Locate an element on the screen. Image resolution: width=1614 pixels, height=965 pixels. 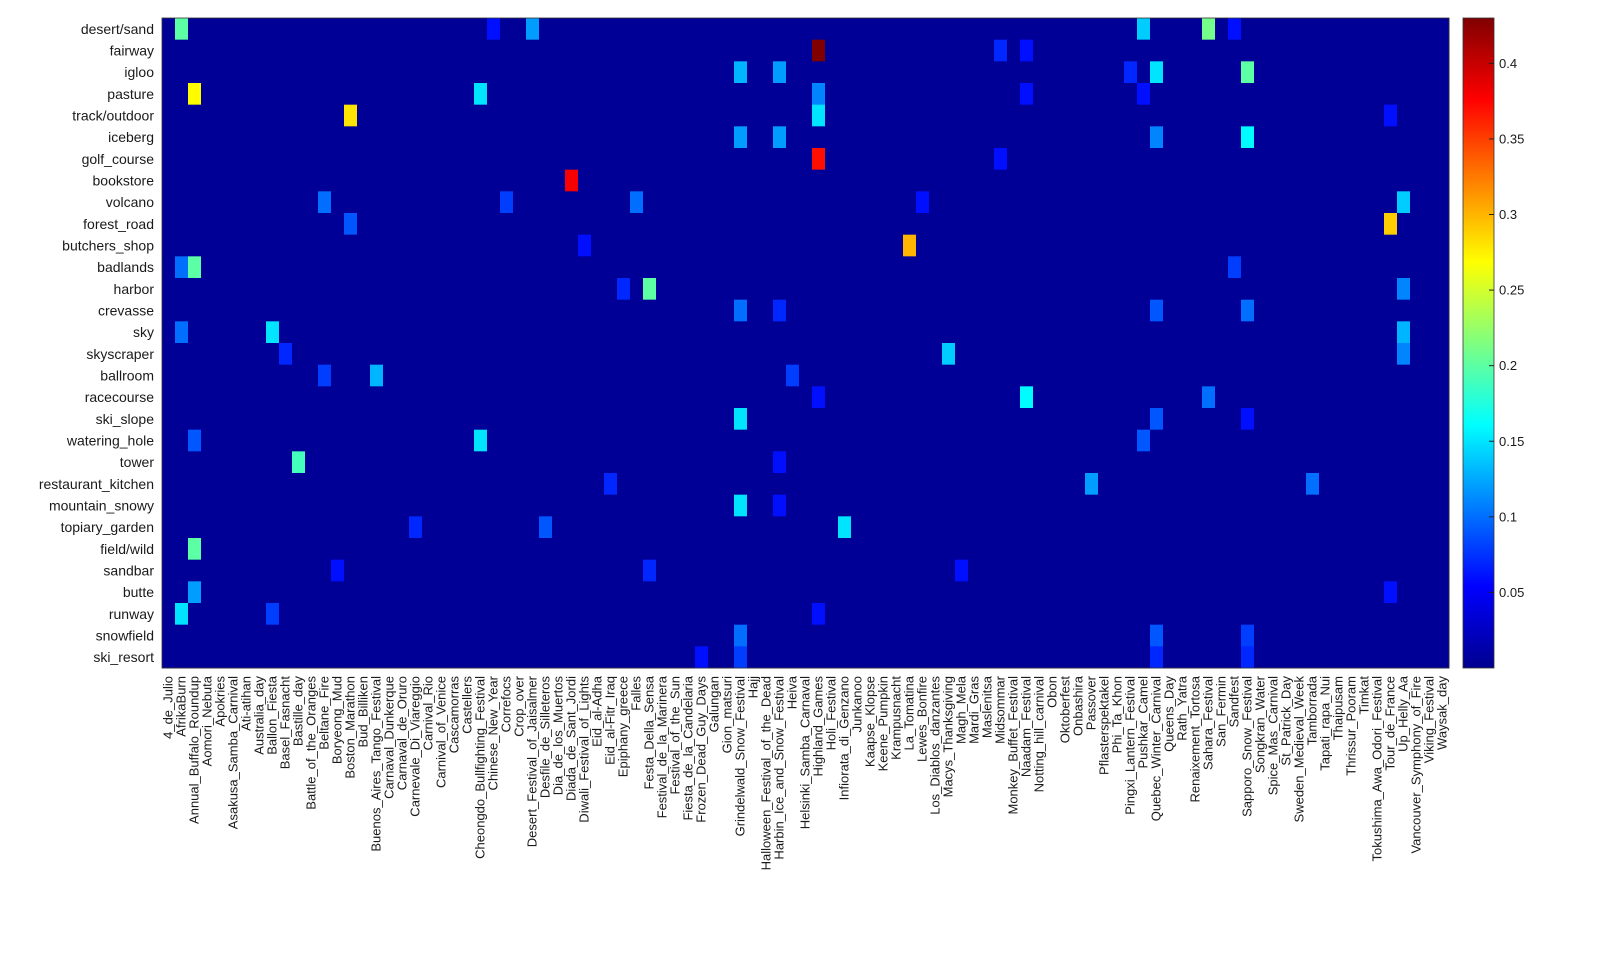
column-label: Sandfest is located at coordinates (1234, 702).